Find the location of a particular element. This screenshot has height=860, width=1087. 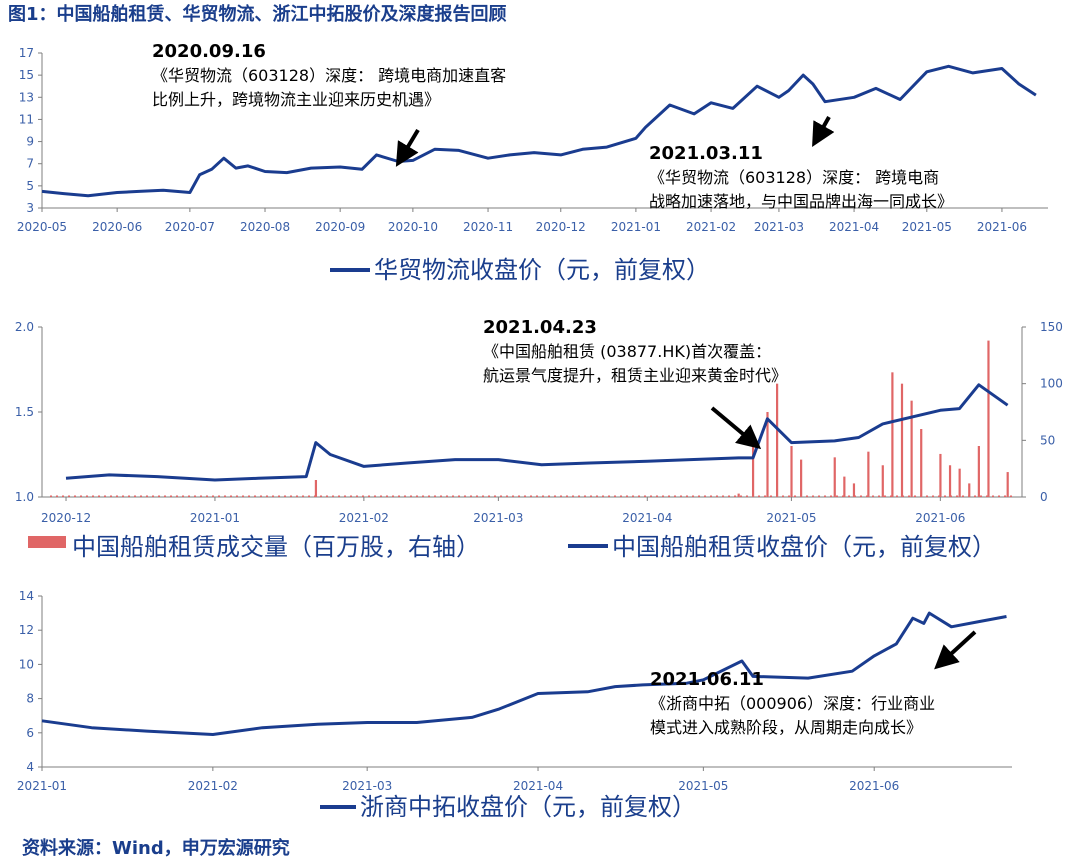

y-tick-label: 10 is located at coordinates (26, 664).